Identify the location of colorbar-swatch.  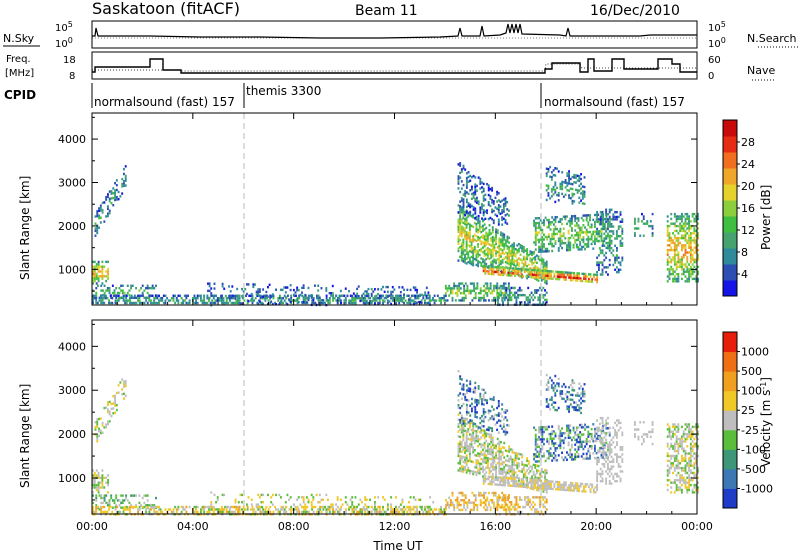
(730, 240).